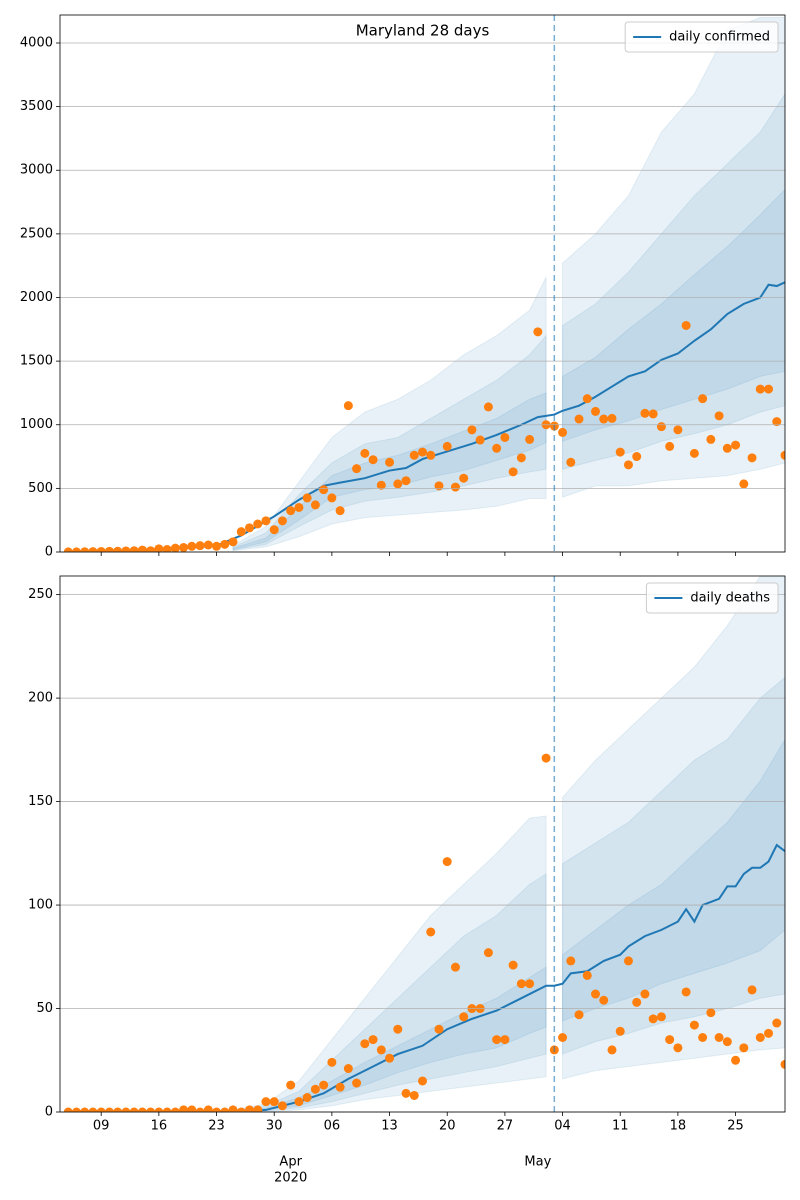  Describe the element at coordinates (290, 1178) in the screenshot. I see `year-label: 2020` at that location.